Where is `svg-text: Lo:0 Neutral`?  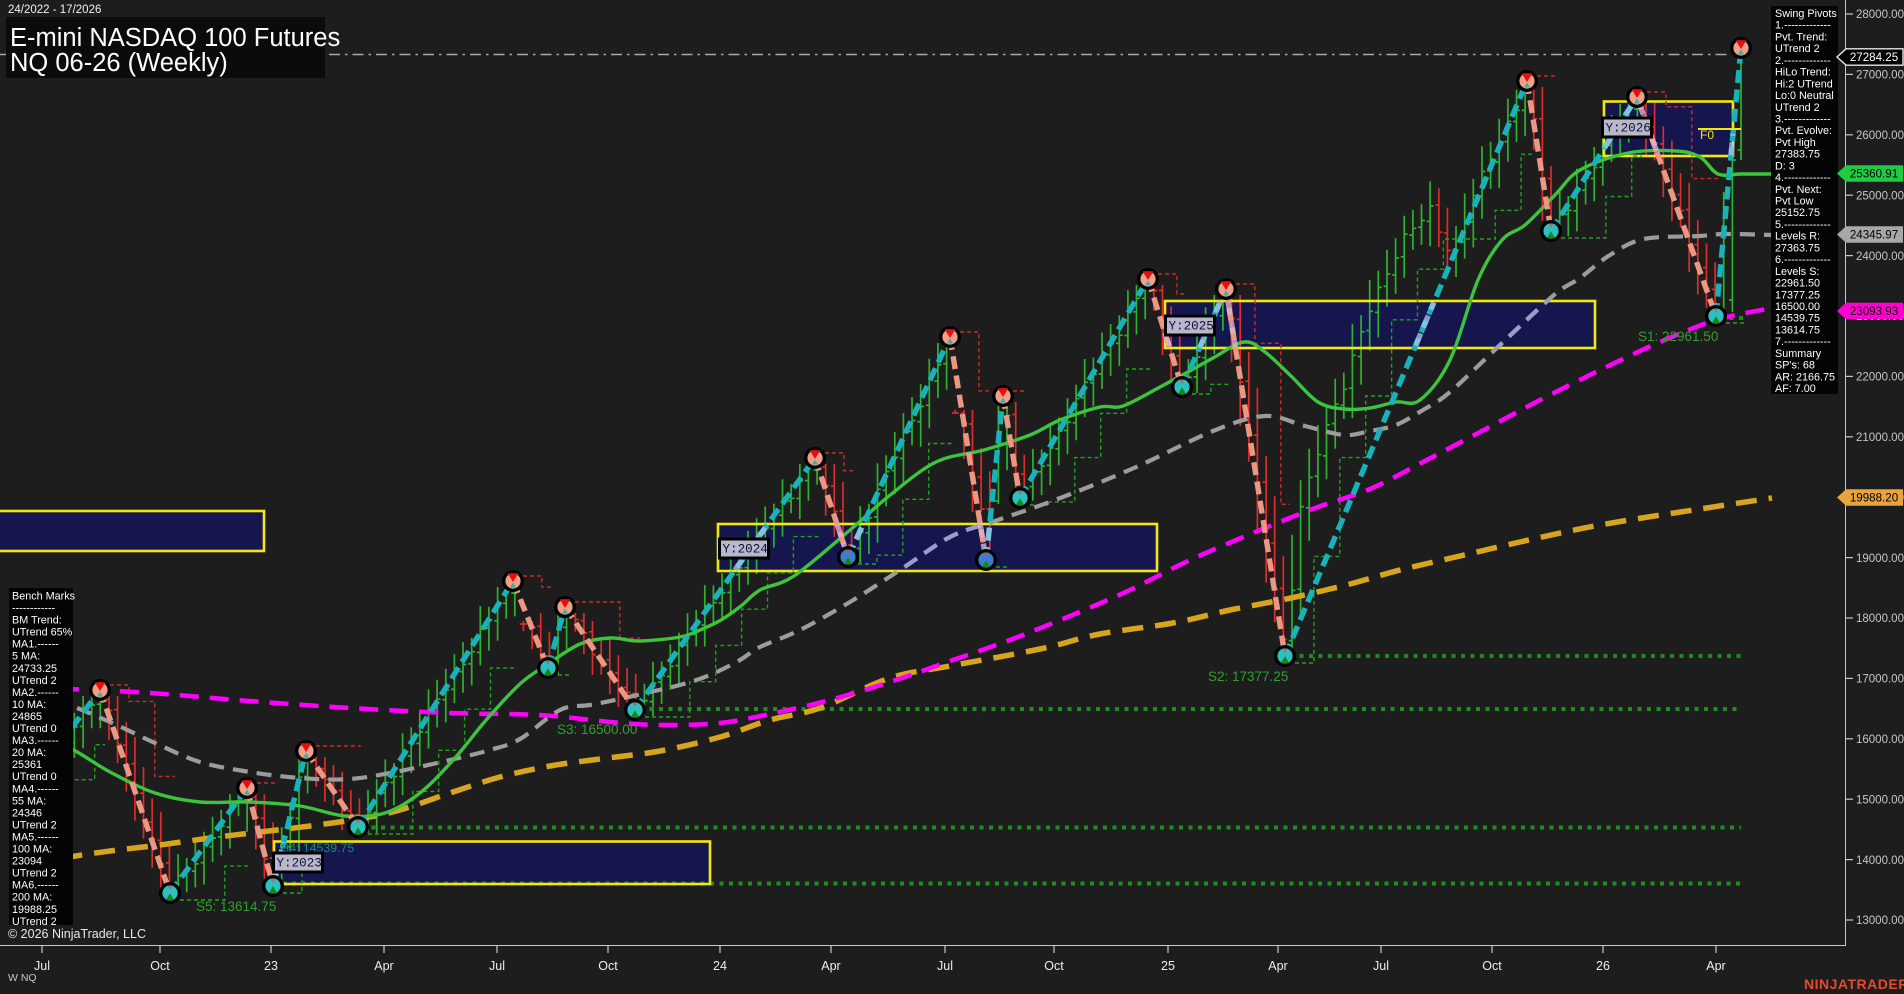
svg-text: Lo:0 Neutral is located at coordinates (1804, 96).